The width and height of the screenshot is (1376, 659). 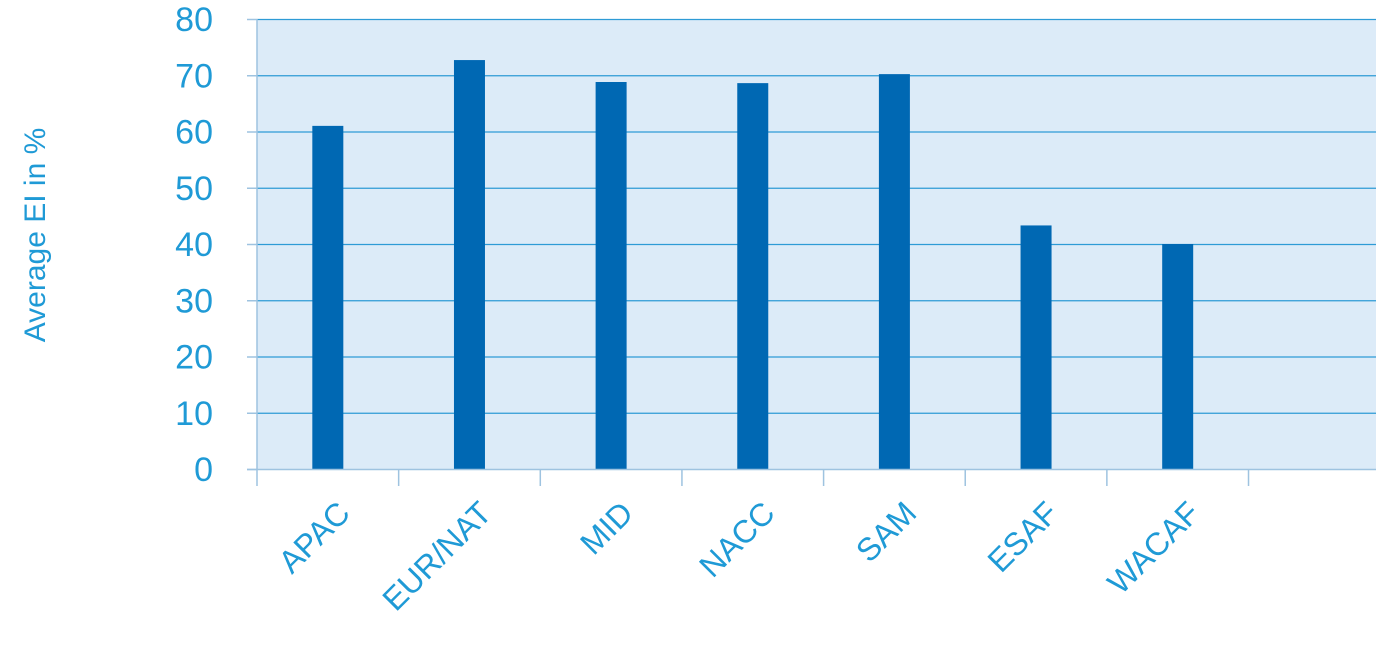 I want to click on bar-mid, so click(x=611, y=275).